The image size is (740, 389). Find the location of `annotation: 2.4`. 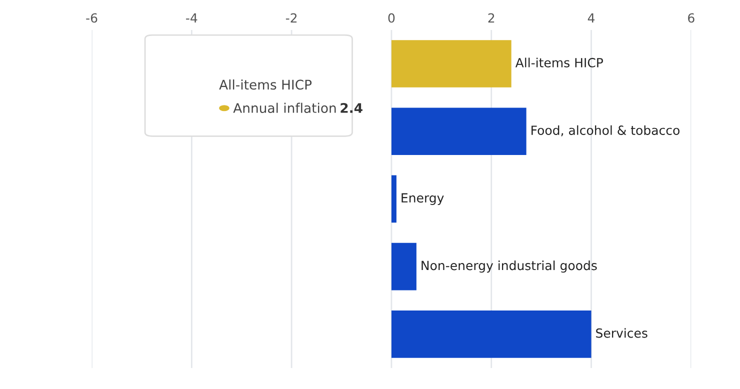

annotation: 2.4 is located at coordinates (351, 108).